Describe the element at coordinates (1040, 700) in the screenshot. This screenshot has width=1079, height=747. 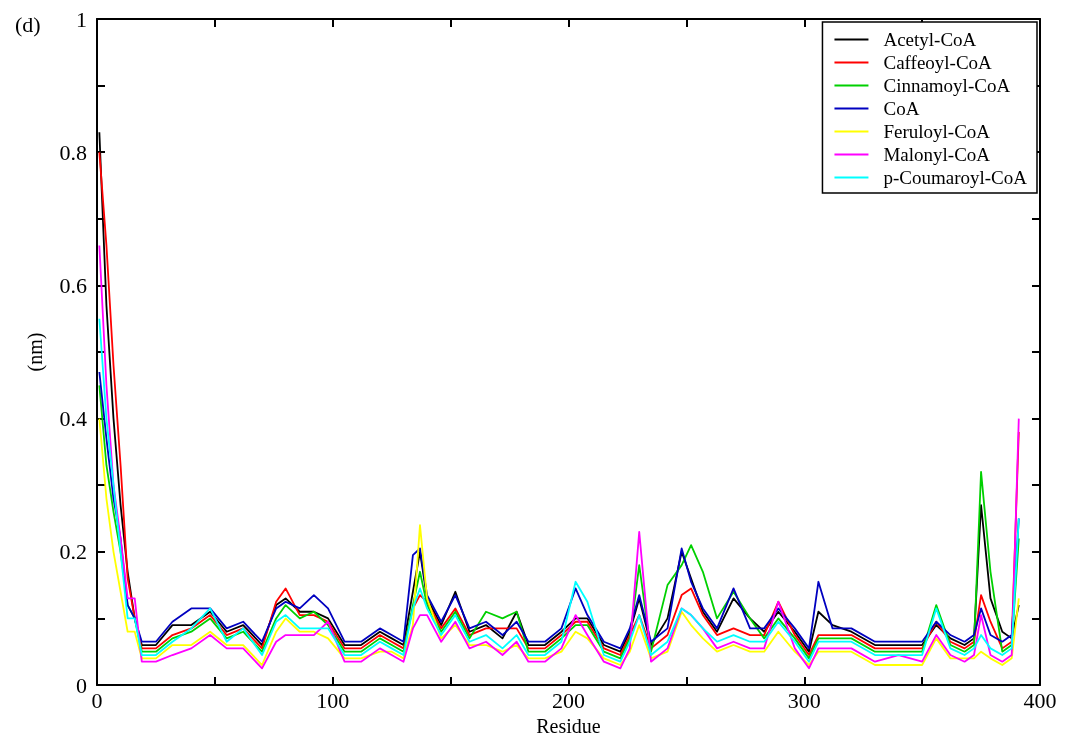
I see `x-tick-label: 400` at that location.